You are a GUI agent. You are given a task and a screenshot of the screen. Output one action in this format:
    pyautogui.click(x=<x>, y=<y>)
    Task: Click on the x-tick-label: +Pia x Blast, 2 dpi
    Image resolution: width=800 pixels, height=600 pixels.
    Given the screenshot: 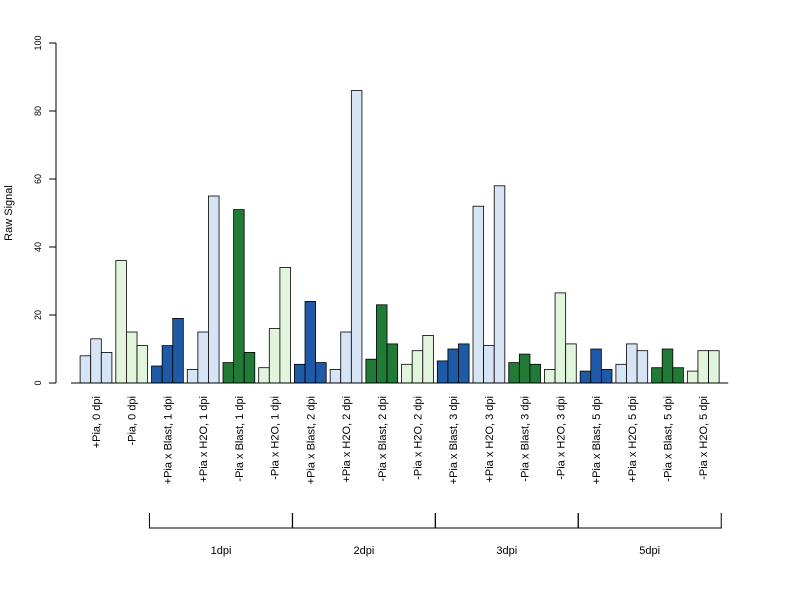 What is the action you would take?
    pyautogui.click(x=311, y=440)
    